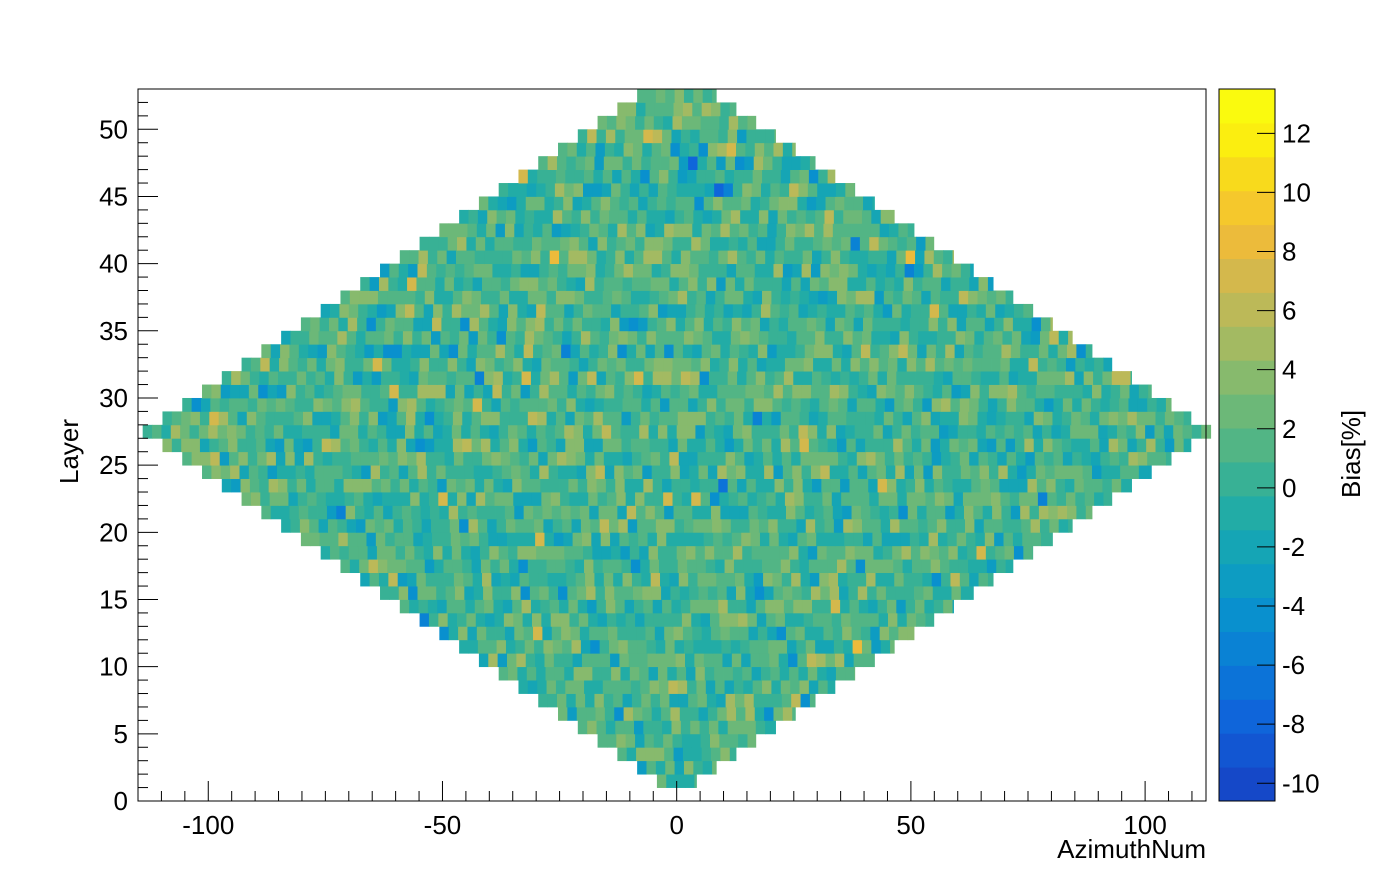  Describe the element at coordinates (1293, 547) in the screenshot. I see `color-scale-tick-label: -2` at that location.